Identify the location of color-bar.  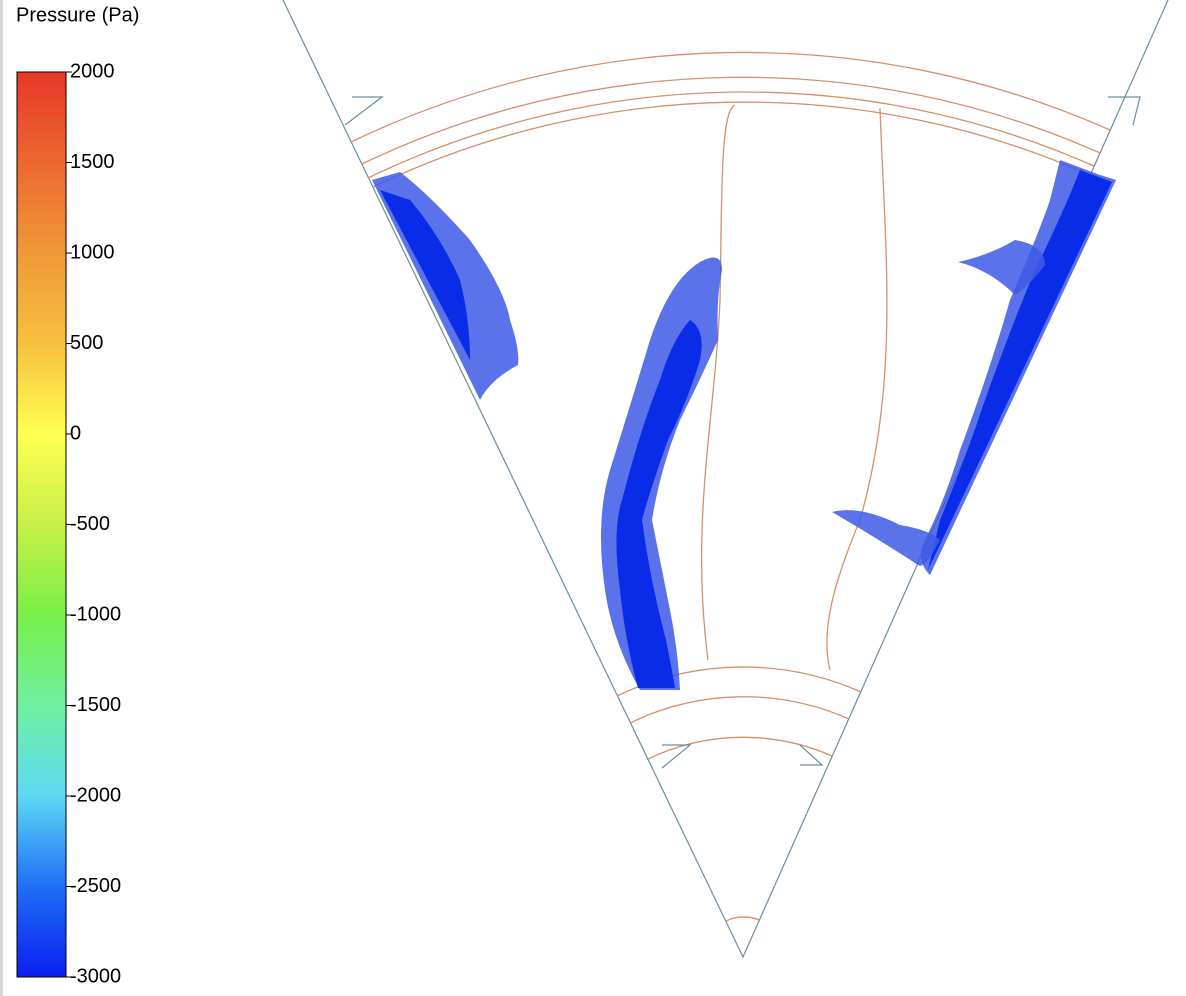
(41, 524).